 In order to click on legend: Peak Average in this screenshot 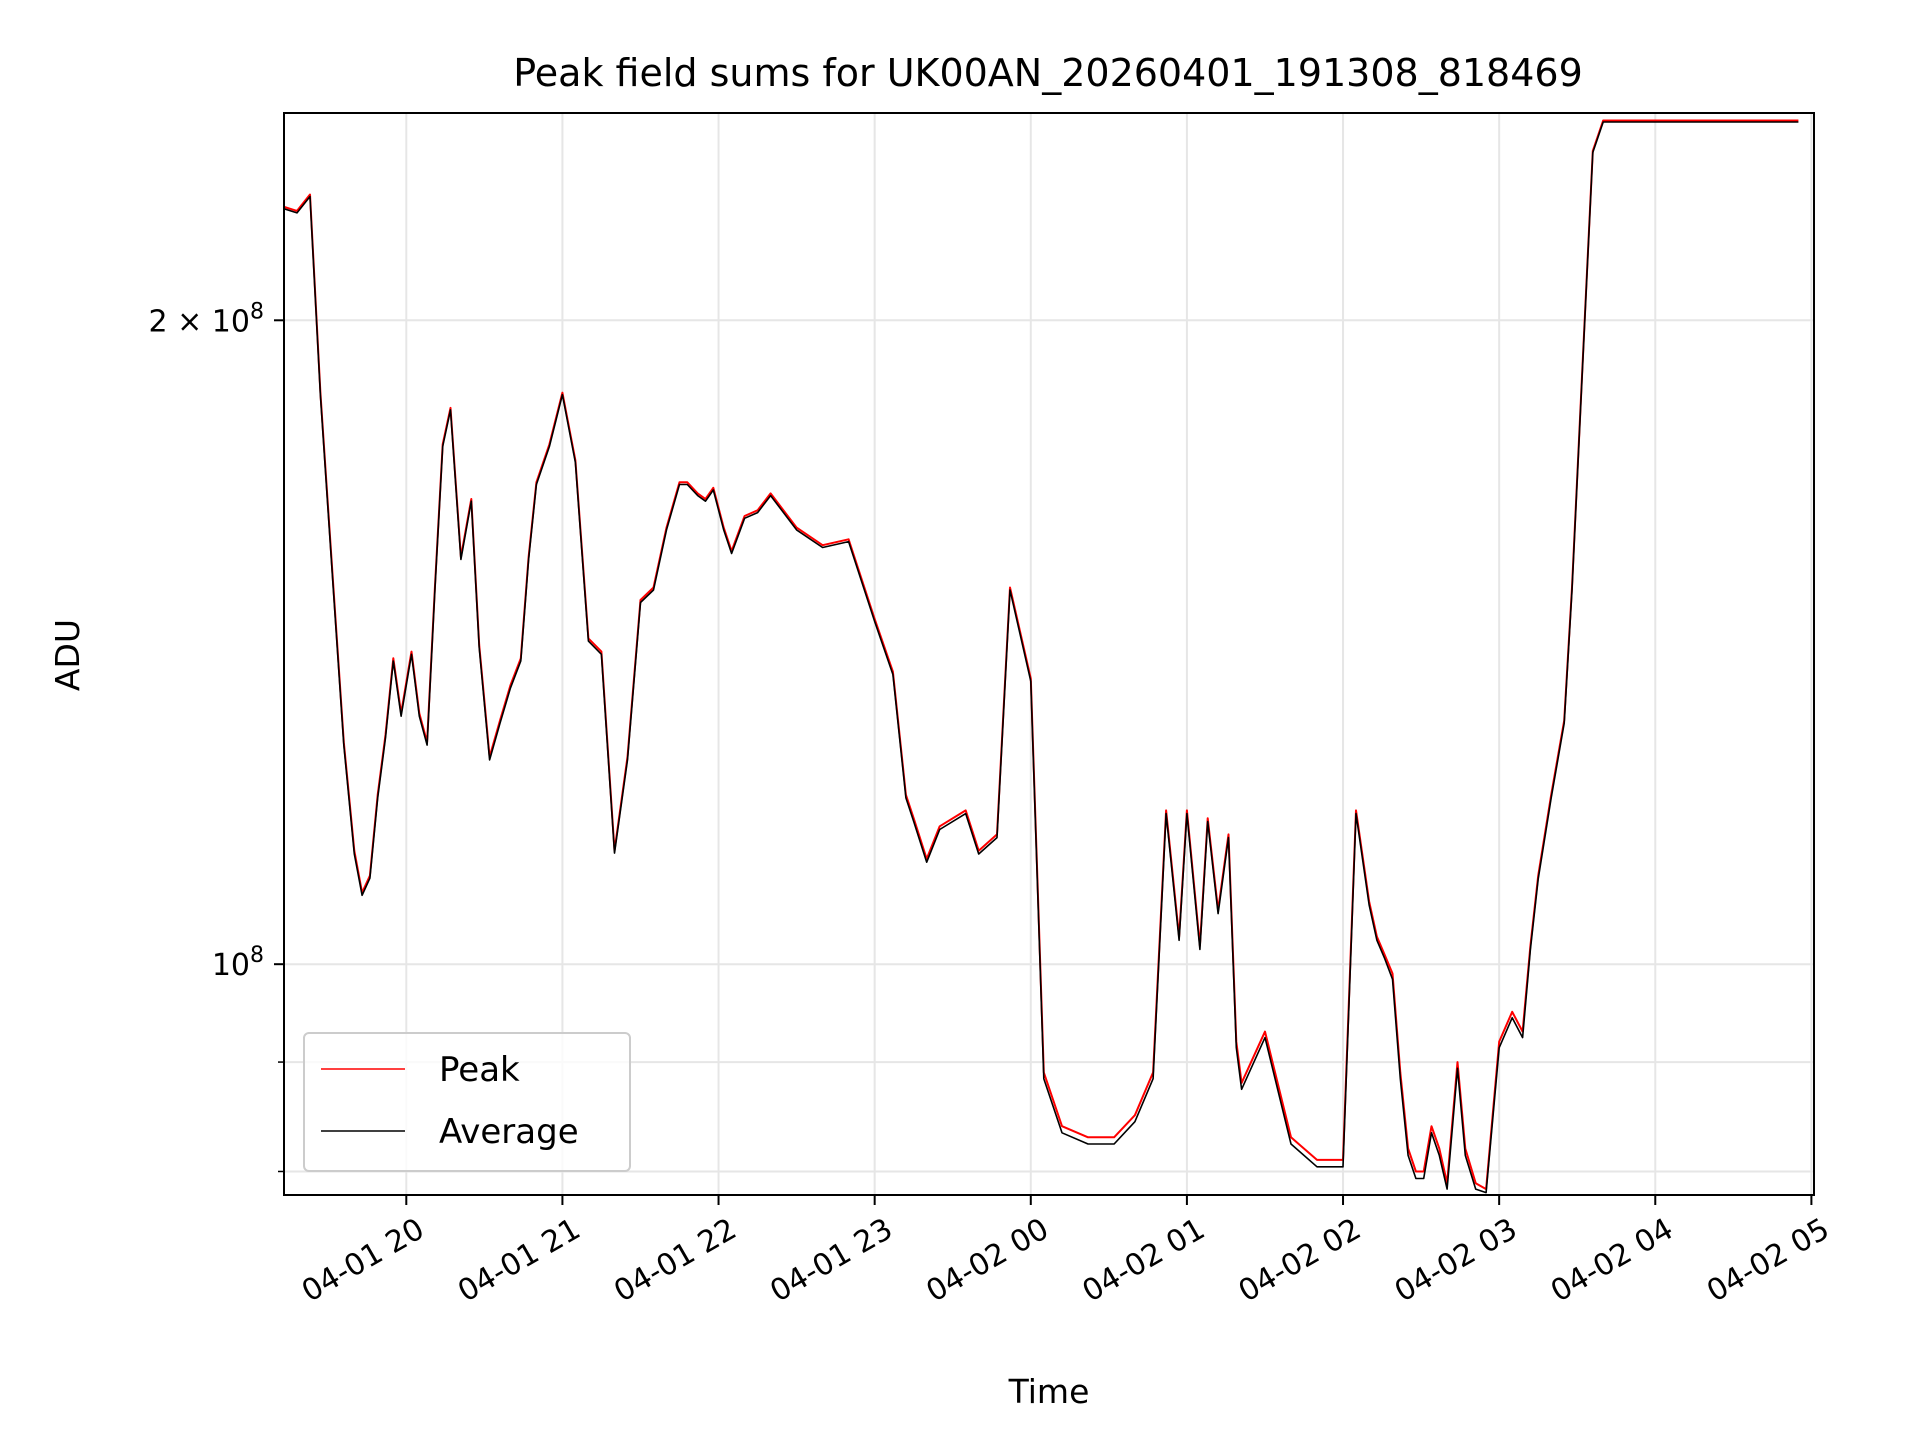, I will do `click(467, 1102)`.